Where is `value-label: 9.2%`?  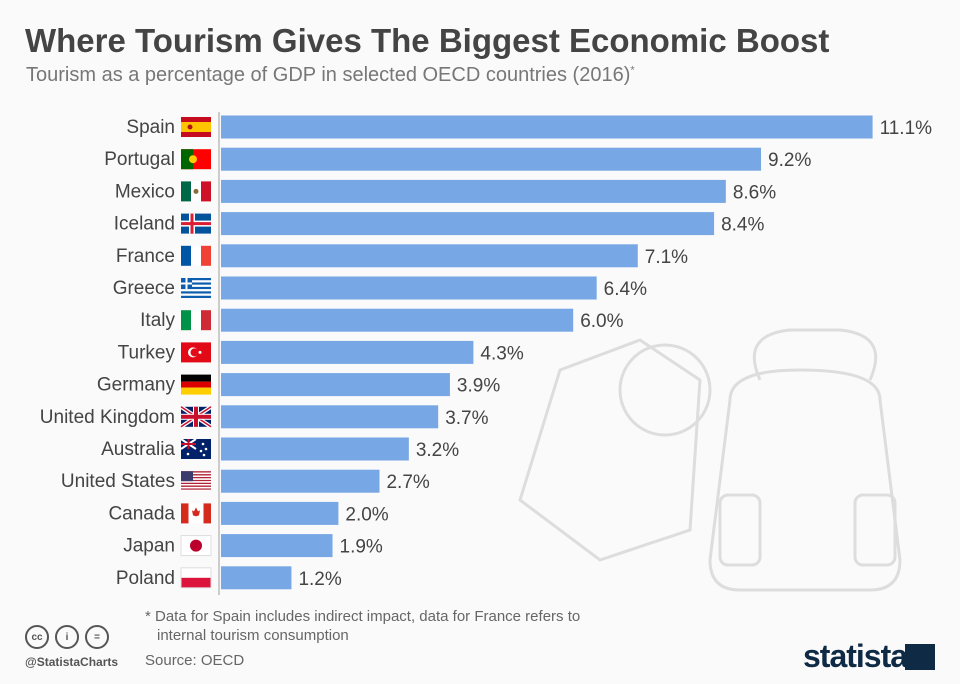
value-label: 9.2% is located at coordinates (789, 160).